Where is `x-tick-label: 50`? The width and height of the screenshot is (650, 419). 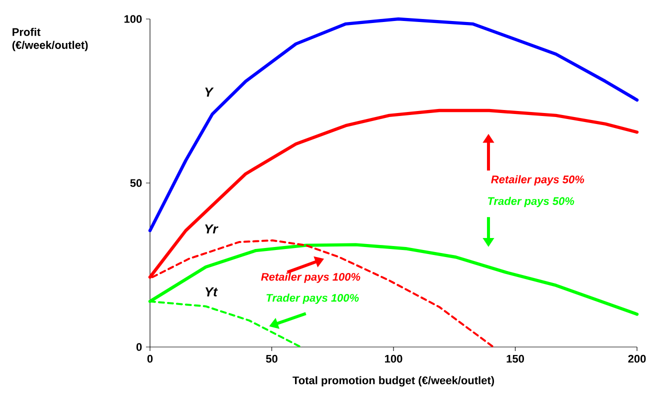
x-tick-label: 50 is located at coordinates (272, 358).